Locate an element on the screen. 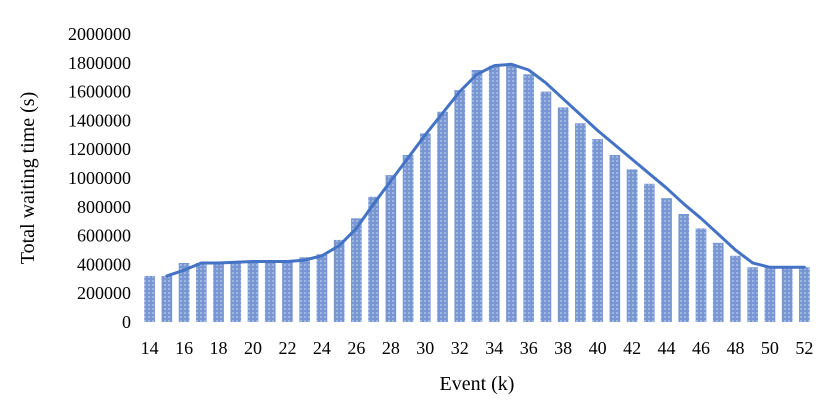 The height and width of the screenshot is (416, 831). x-tick-label: 38 is located at coordinates (563, 348).